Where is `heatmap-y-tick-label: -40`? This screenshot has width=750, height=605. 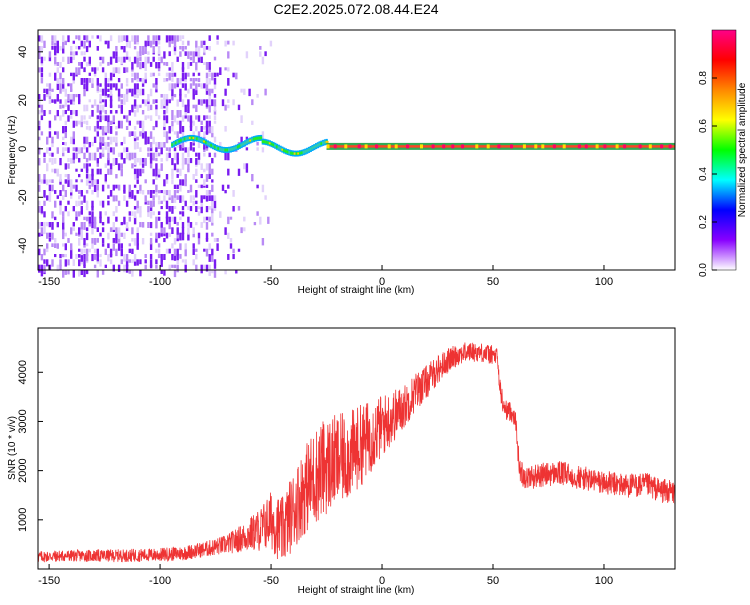
heatmap-y-tick-label: -40 is located at coordinates (23, 246).